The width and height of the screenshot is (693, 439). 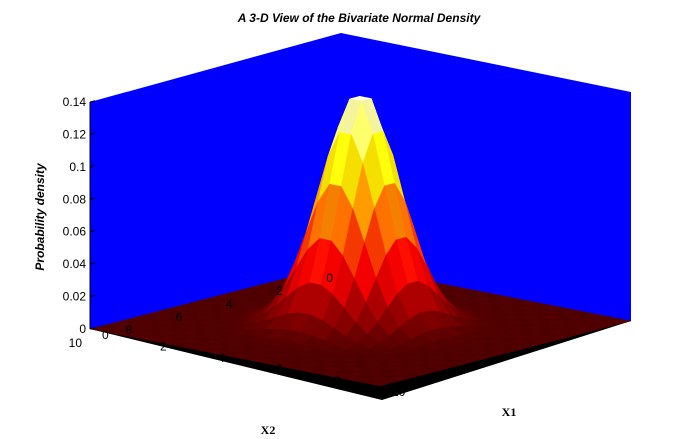 I want to click on x1-tick-label: 2, so click(x=163, y=346).